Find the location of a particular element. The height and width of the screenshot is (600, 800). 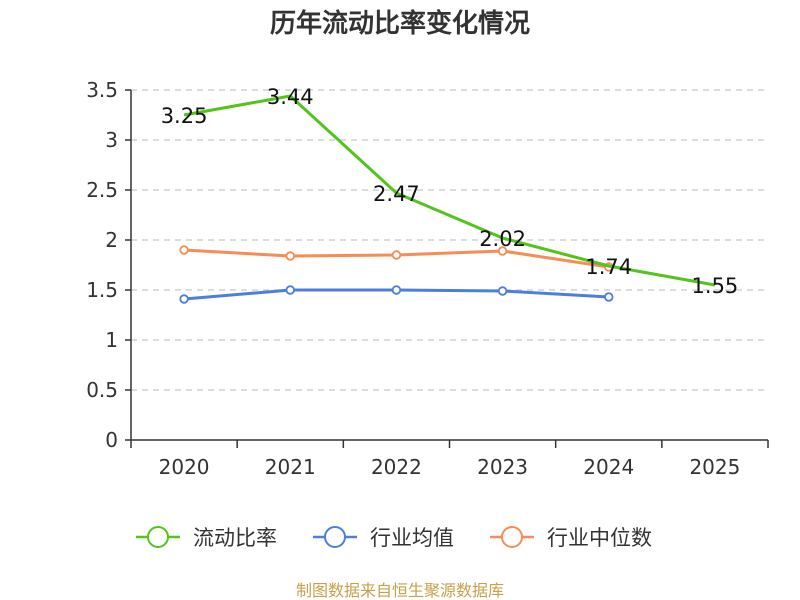

legend-label: 行业中位数 is located at coordinates (599, 538).